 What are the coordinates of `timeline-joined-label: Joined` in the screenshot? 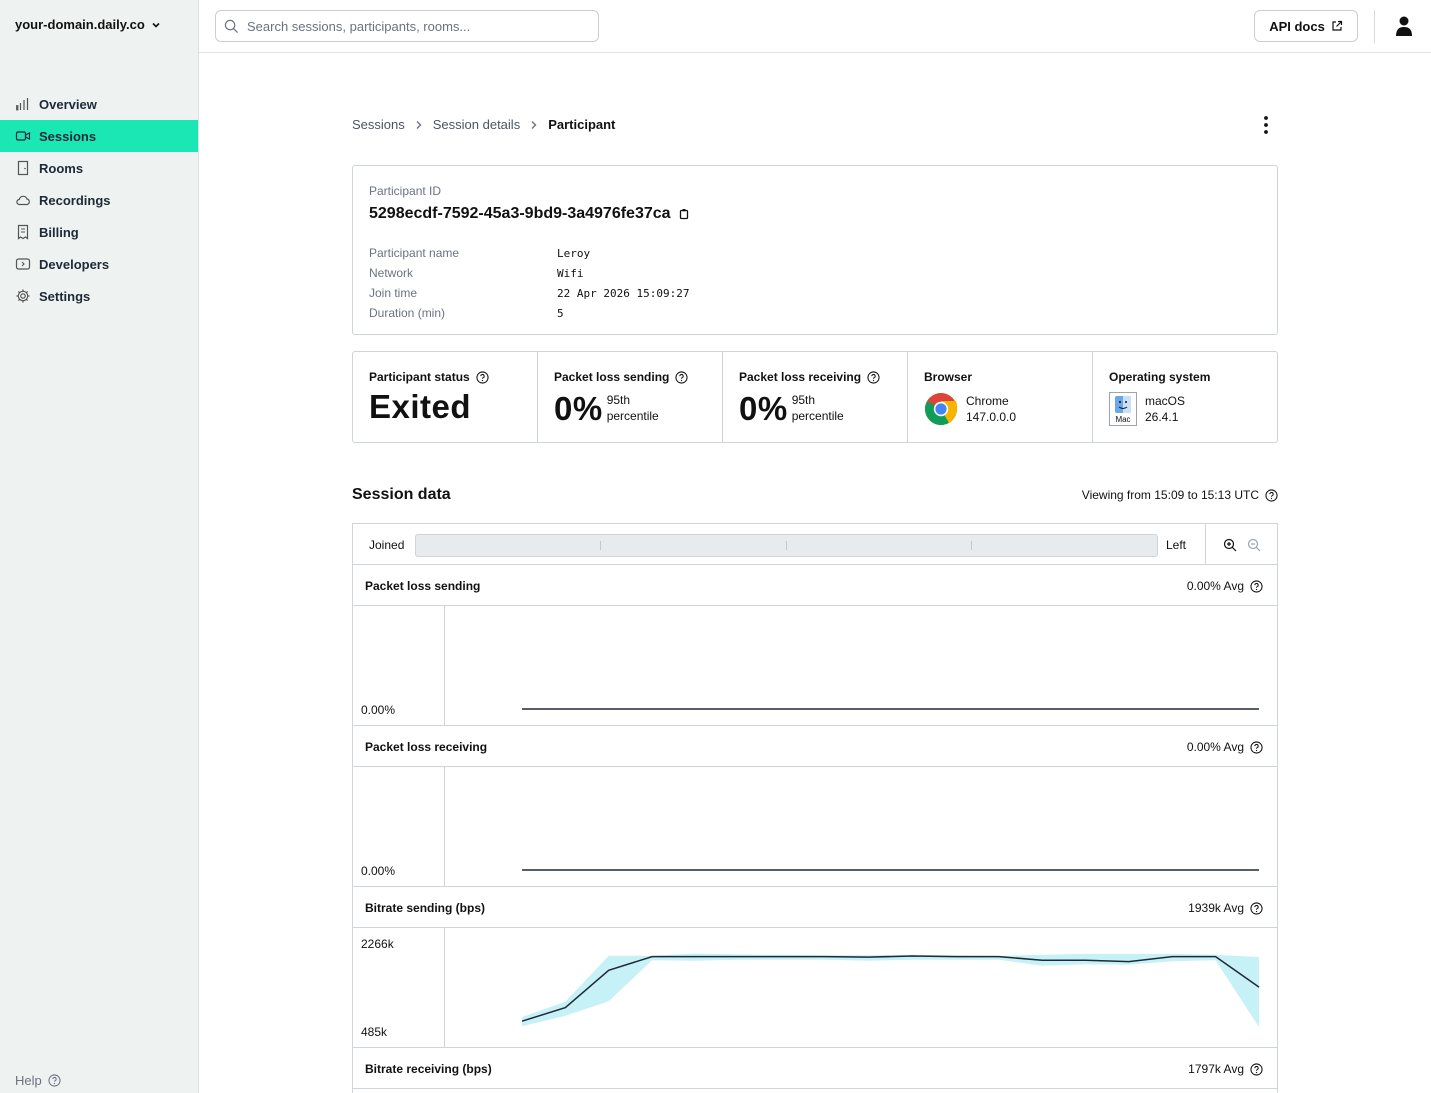 It's located at (387, 545).